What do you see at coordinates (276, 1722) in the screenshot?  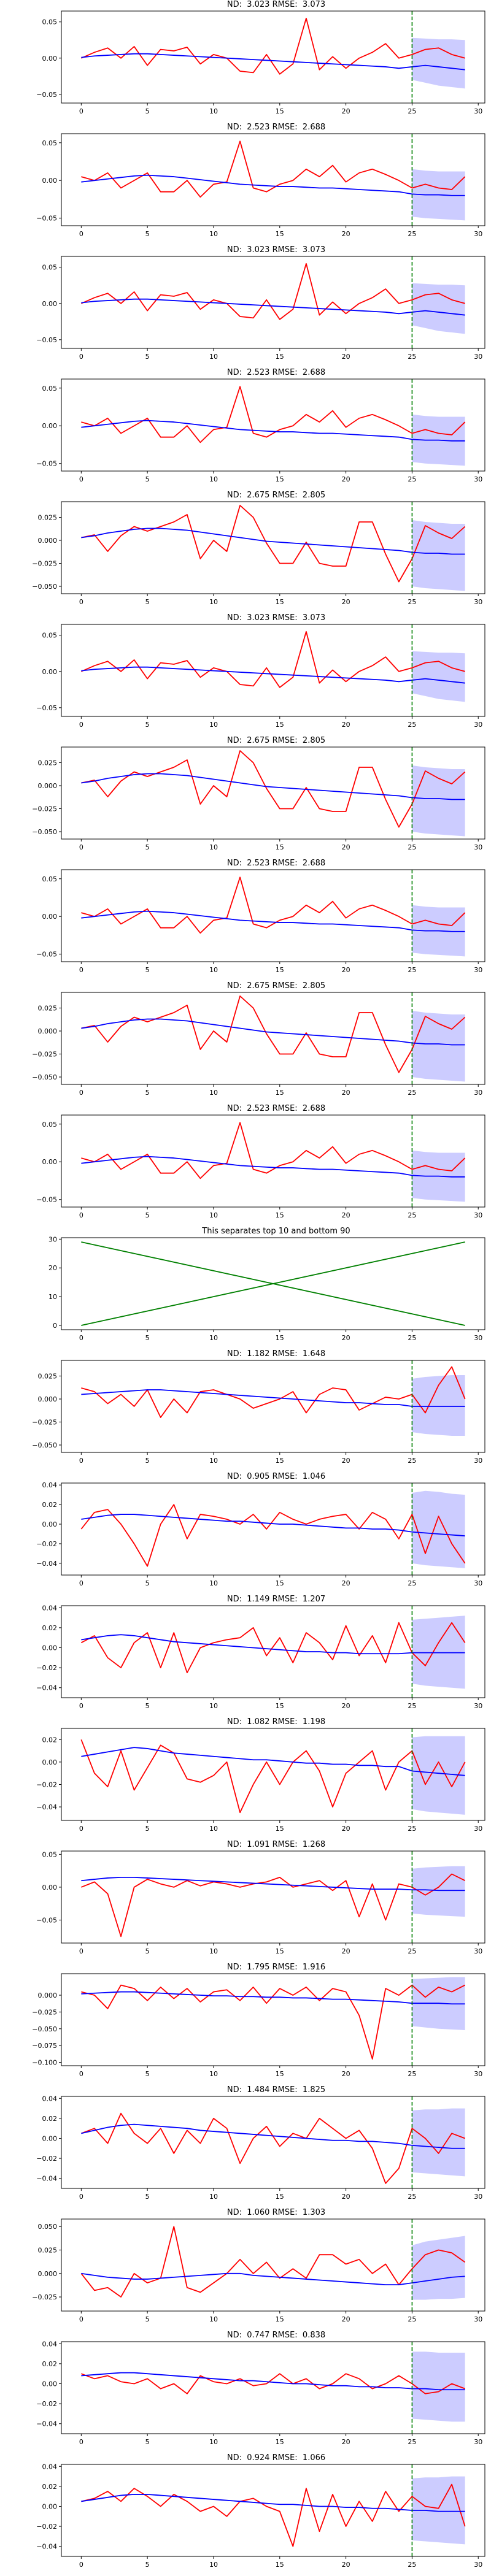 I see `chart-title: ND: 1.082 RMSE: 1.198` at bounding box center [276, 1722].